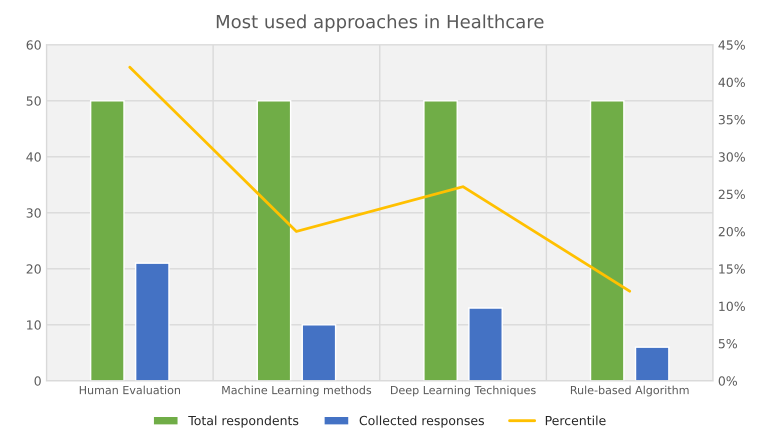 This screenshot has height=448, width=775. Describe the element at coordinates (731, 83) in the screenshot. I see `y2-tick-label: 40%` at that location.